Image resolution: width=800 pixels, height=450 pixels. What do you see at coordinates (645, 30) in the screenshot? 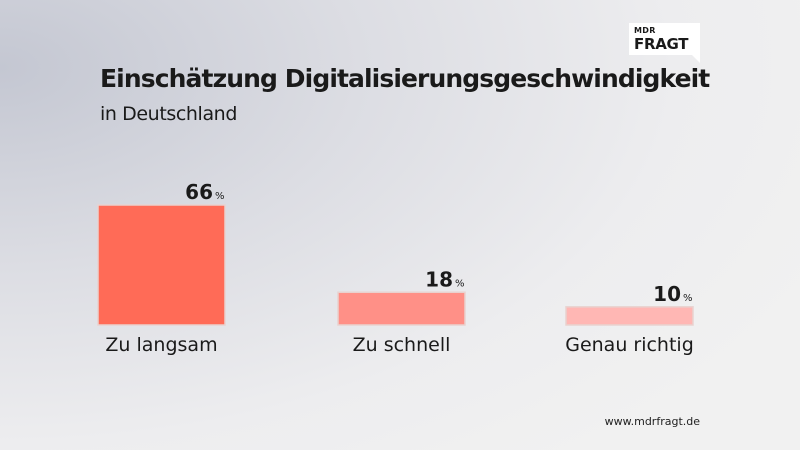
I see `logo-mdr-text: MDR` at bounding box center [645, 30].